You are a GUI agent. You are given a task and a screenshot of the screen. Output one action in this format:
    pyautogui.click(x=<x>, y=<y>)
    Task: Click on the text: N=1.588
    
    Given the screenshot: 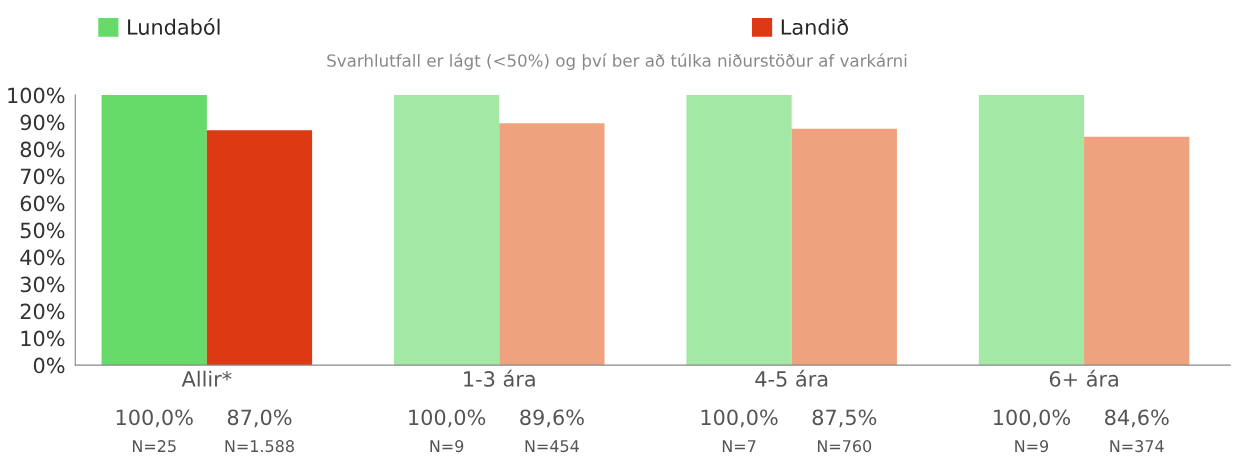 What is the action you would take?
    pyautogui.click(x=259, y=446)
    